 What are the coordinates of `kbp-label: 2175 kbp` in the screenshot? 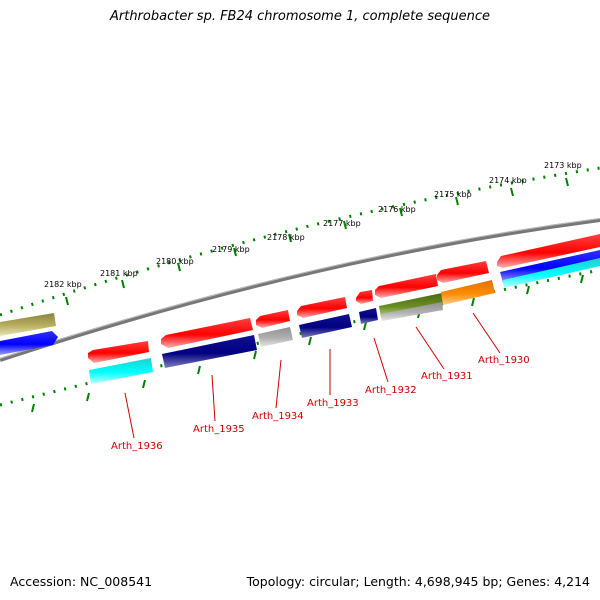 It's located at (453, 194).